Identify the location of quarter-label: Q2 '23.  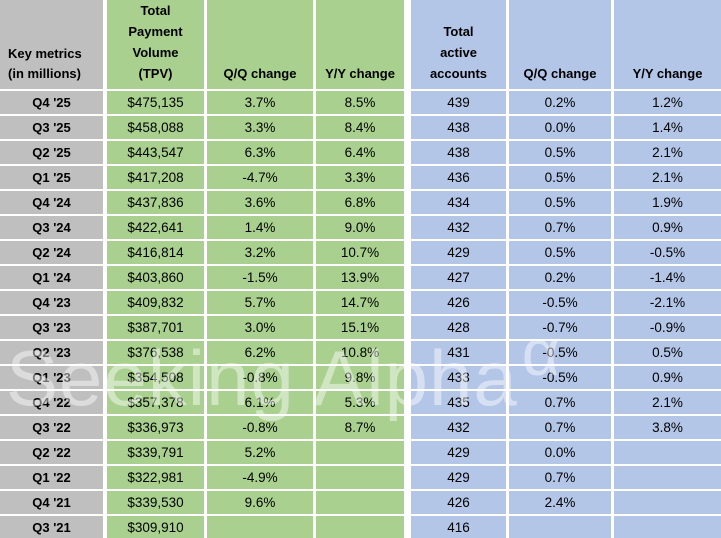
(51, 353).